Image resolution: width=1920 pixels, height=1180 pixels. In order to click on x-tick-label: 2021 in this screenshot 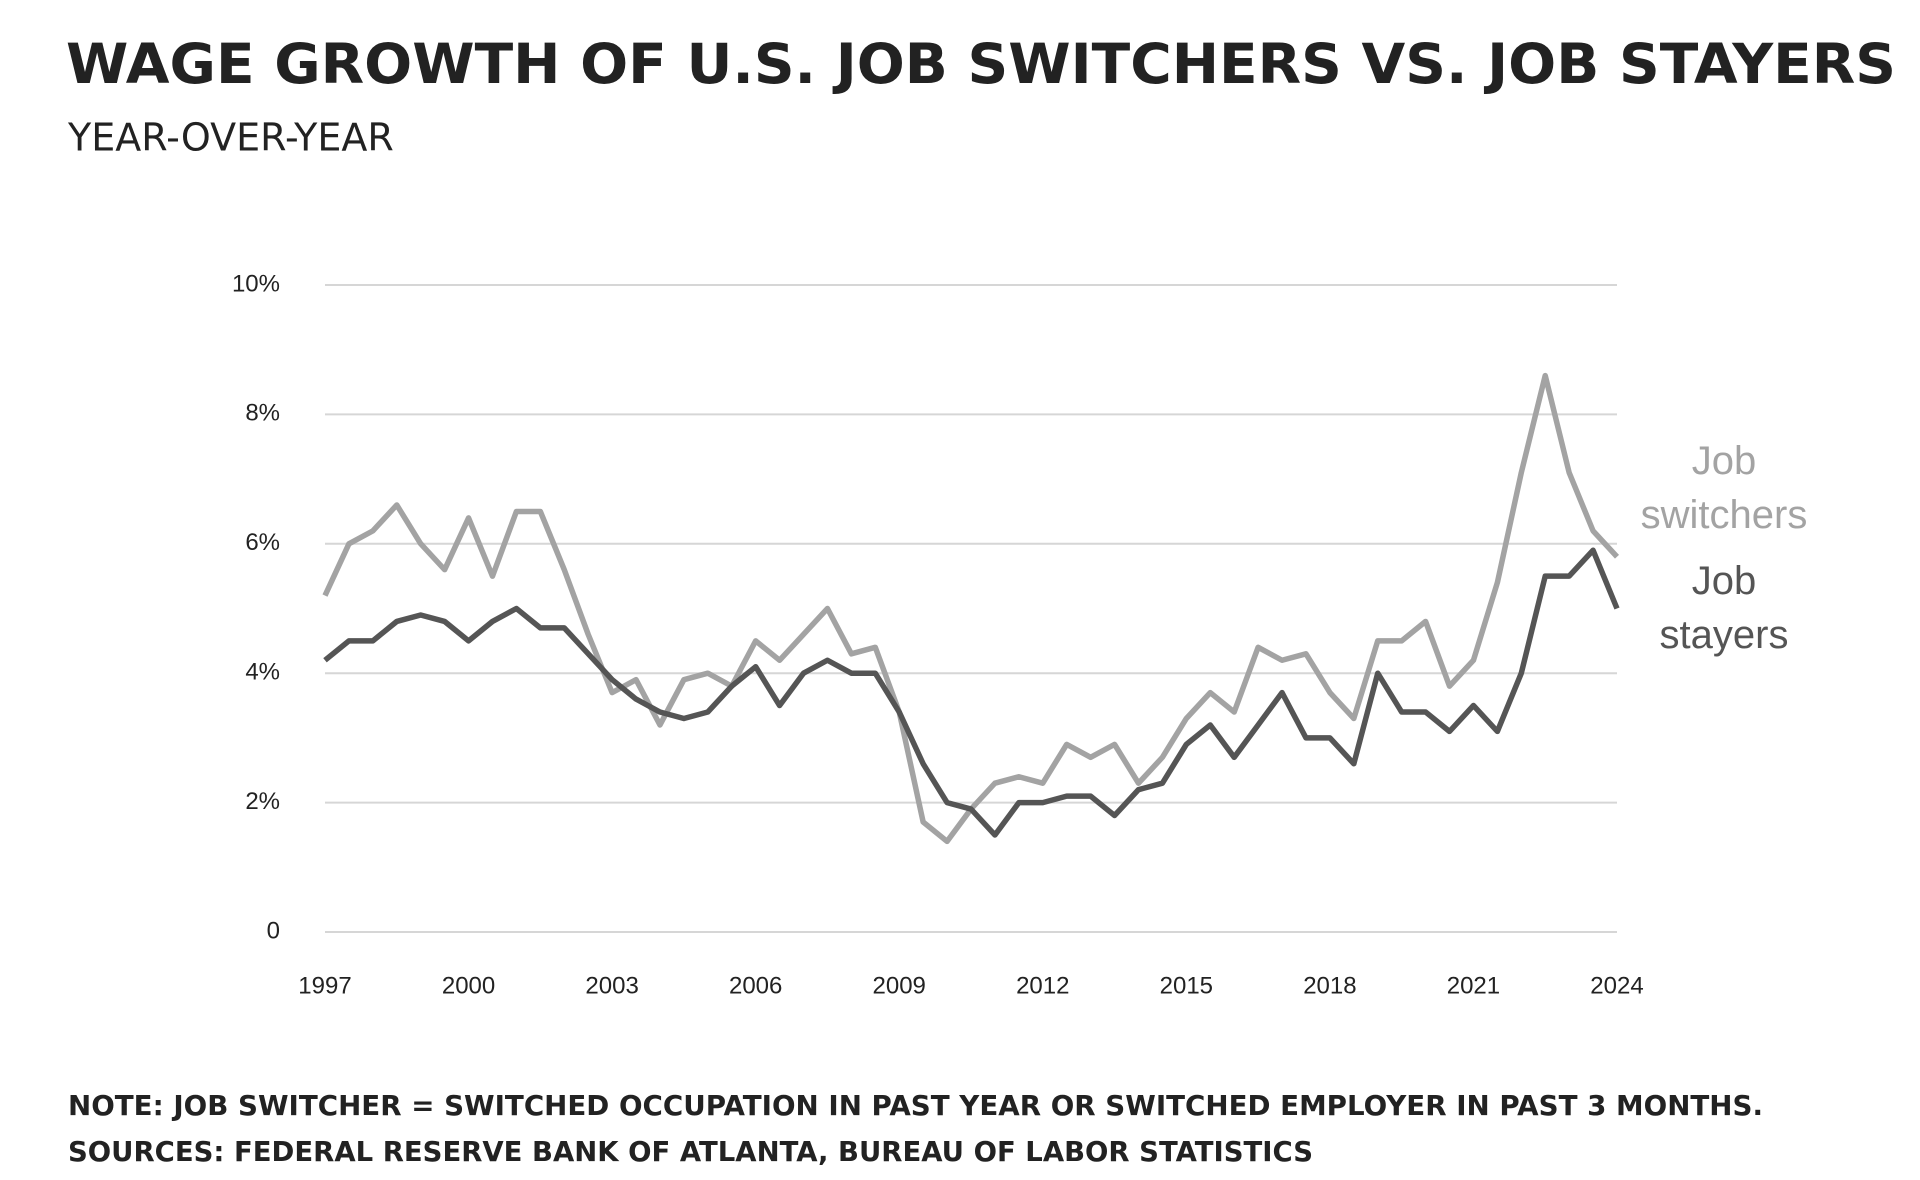, I will do `click(1473, 985)`.